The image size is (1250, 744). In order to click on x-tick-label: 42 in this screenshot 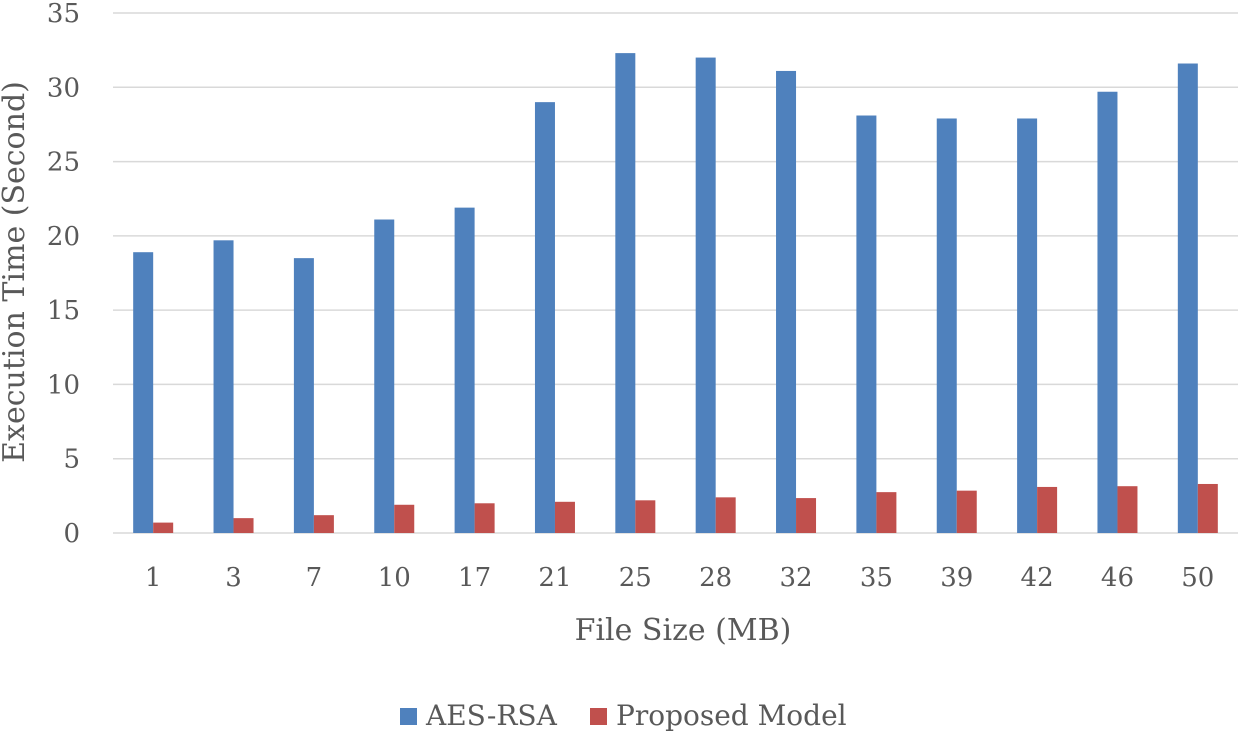, I will do `click(1037, 578)`.